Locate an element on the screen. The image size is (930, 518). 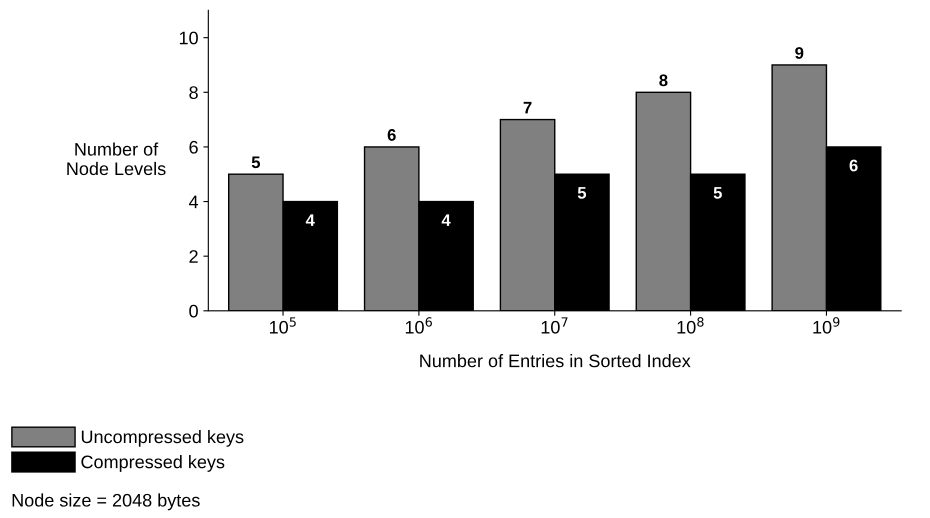
x-tick-label: 10$^{6}$ is located at coordinates (419, 325).